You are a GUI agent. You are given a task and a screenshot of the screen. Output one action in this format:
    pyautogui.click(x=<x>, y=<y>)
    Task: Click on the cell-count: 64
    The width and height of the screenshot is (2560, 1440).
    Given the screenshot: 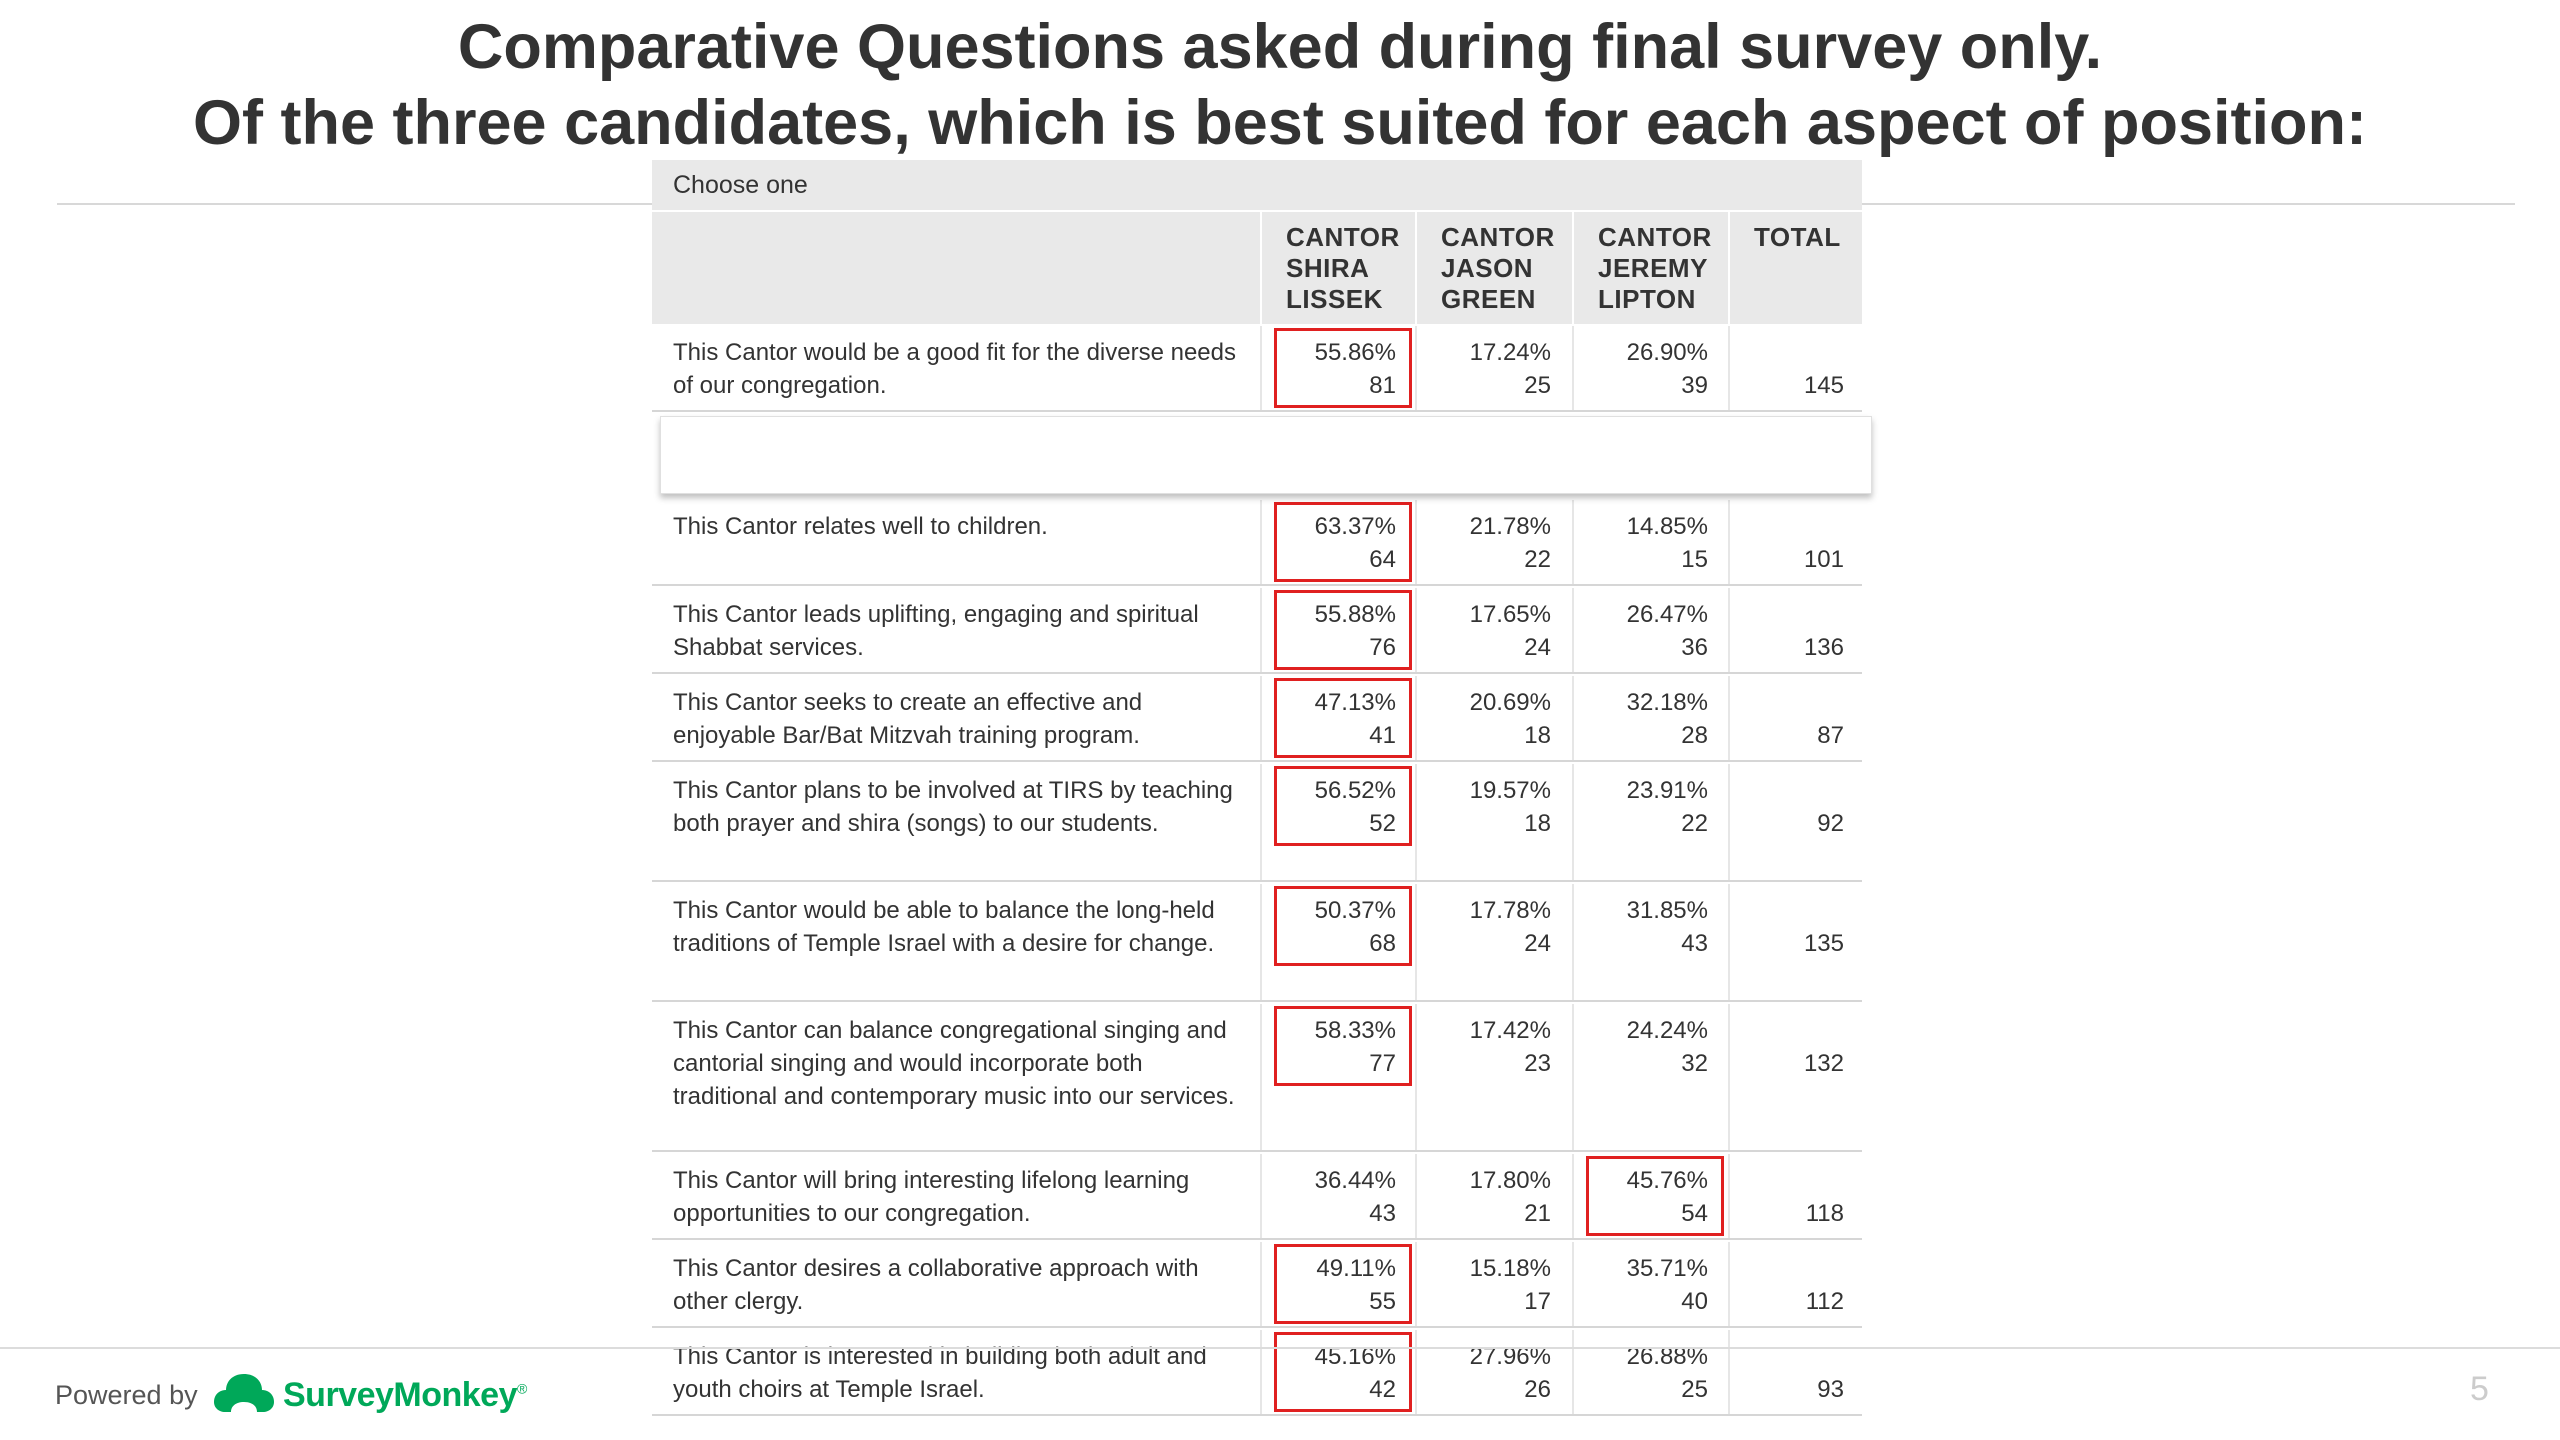 What is the action you would take?
    pyautogui.click(x=1382, y=559)
    